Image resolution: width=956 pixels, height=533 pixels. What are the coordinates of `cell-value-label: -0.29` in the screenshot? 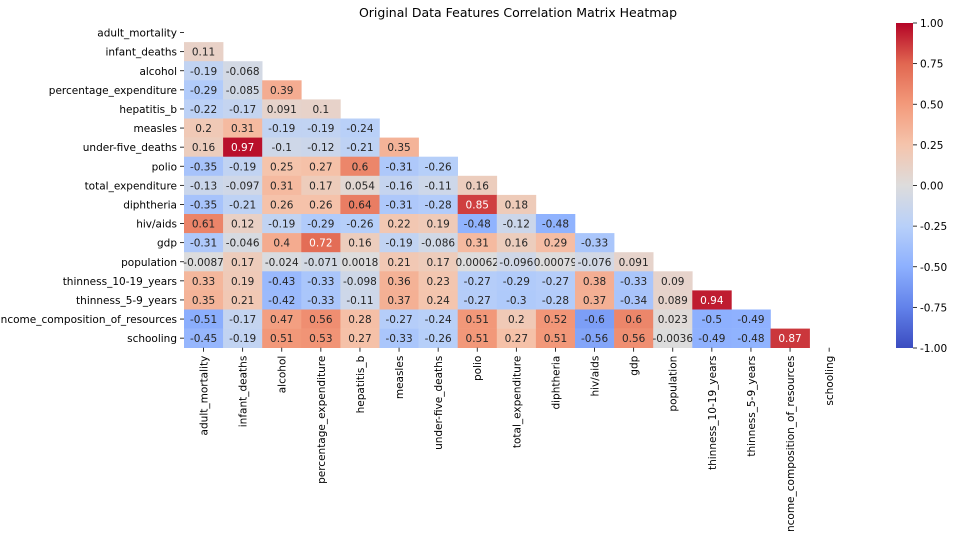 It's located at (320, 225).